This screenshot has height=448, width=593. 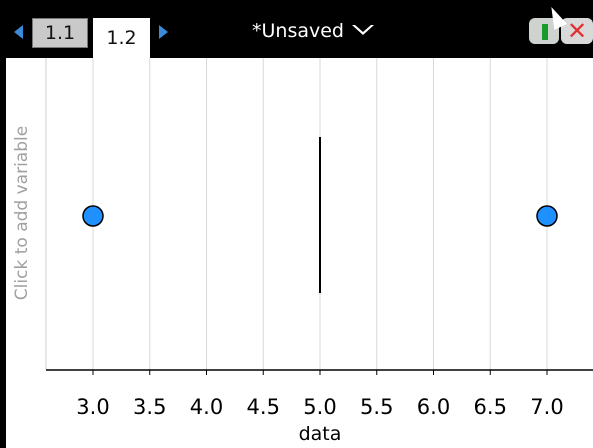 I want to click on tab-label: 1.1, so click(x=60, y=33).